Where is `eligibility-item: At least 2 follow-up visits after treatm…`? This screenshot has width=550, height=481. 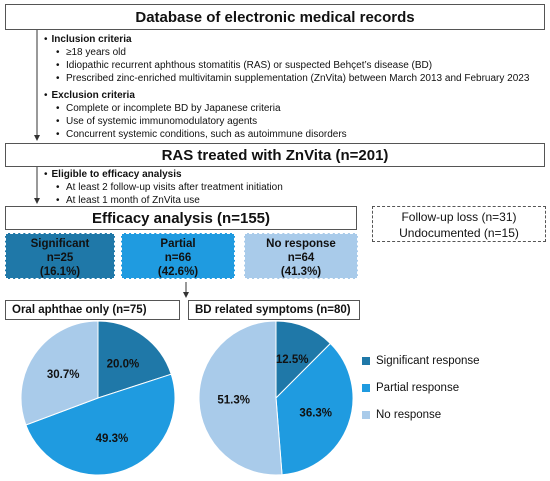
eligibility-item: At least 2 follow-up visits after treatm… is located at coordinates (163, 187).